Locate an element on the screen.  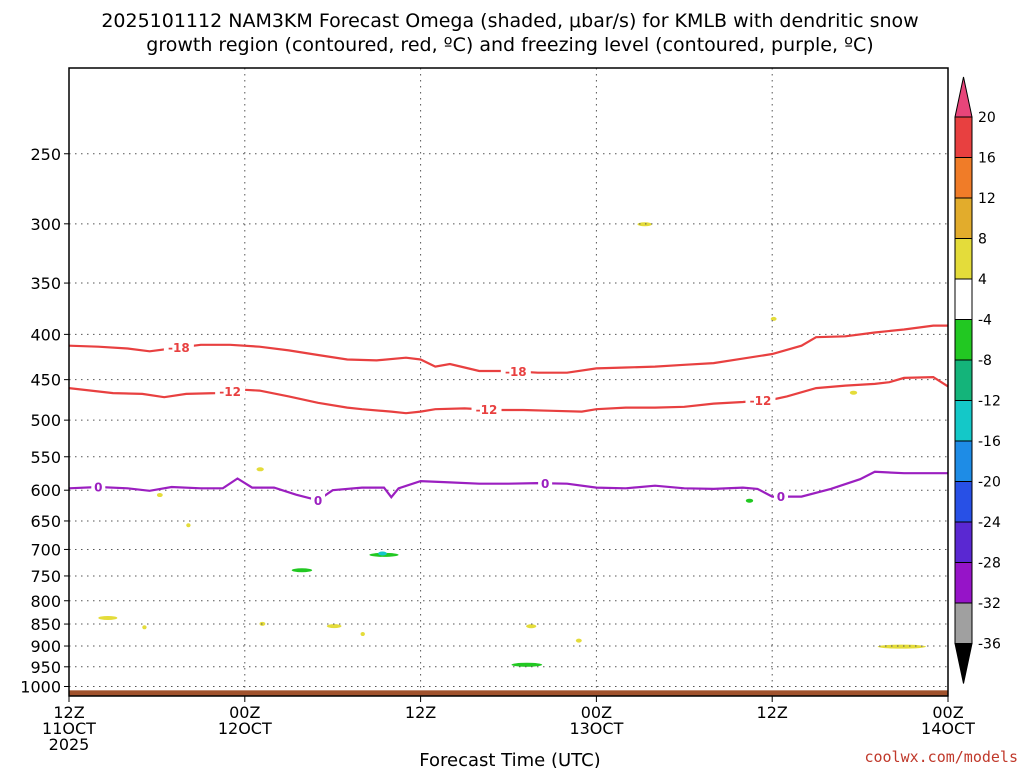
contour-label-2-2: 0 is located at coordinates (545, 484).